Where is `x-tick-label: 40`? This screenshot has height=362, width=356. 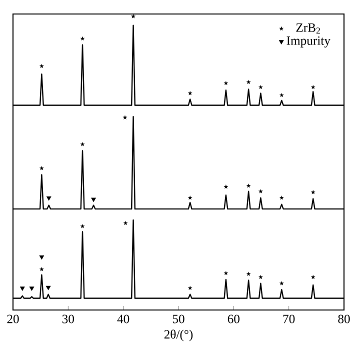 x-tick-label: 40 is located at coordinates (123, 319).